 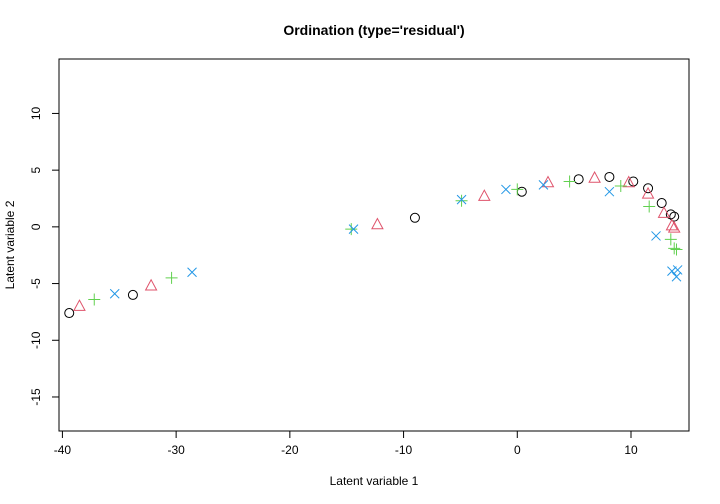 What do you see at coordinates (517, 450) in the screenshot?
I see `x-tick-label: 0` at bounding box center [517, 450].